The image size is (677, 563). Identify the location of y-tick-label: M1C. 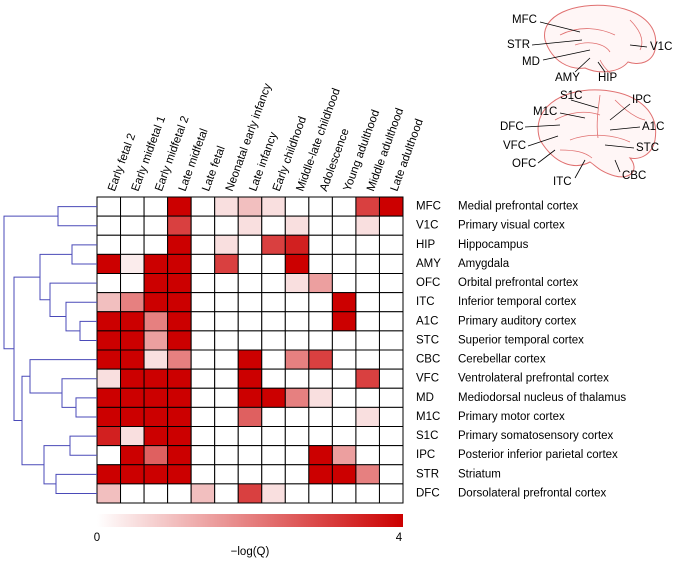
(428, 417).